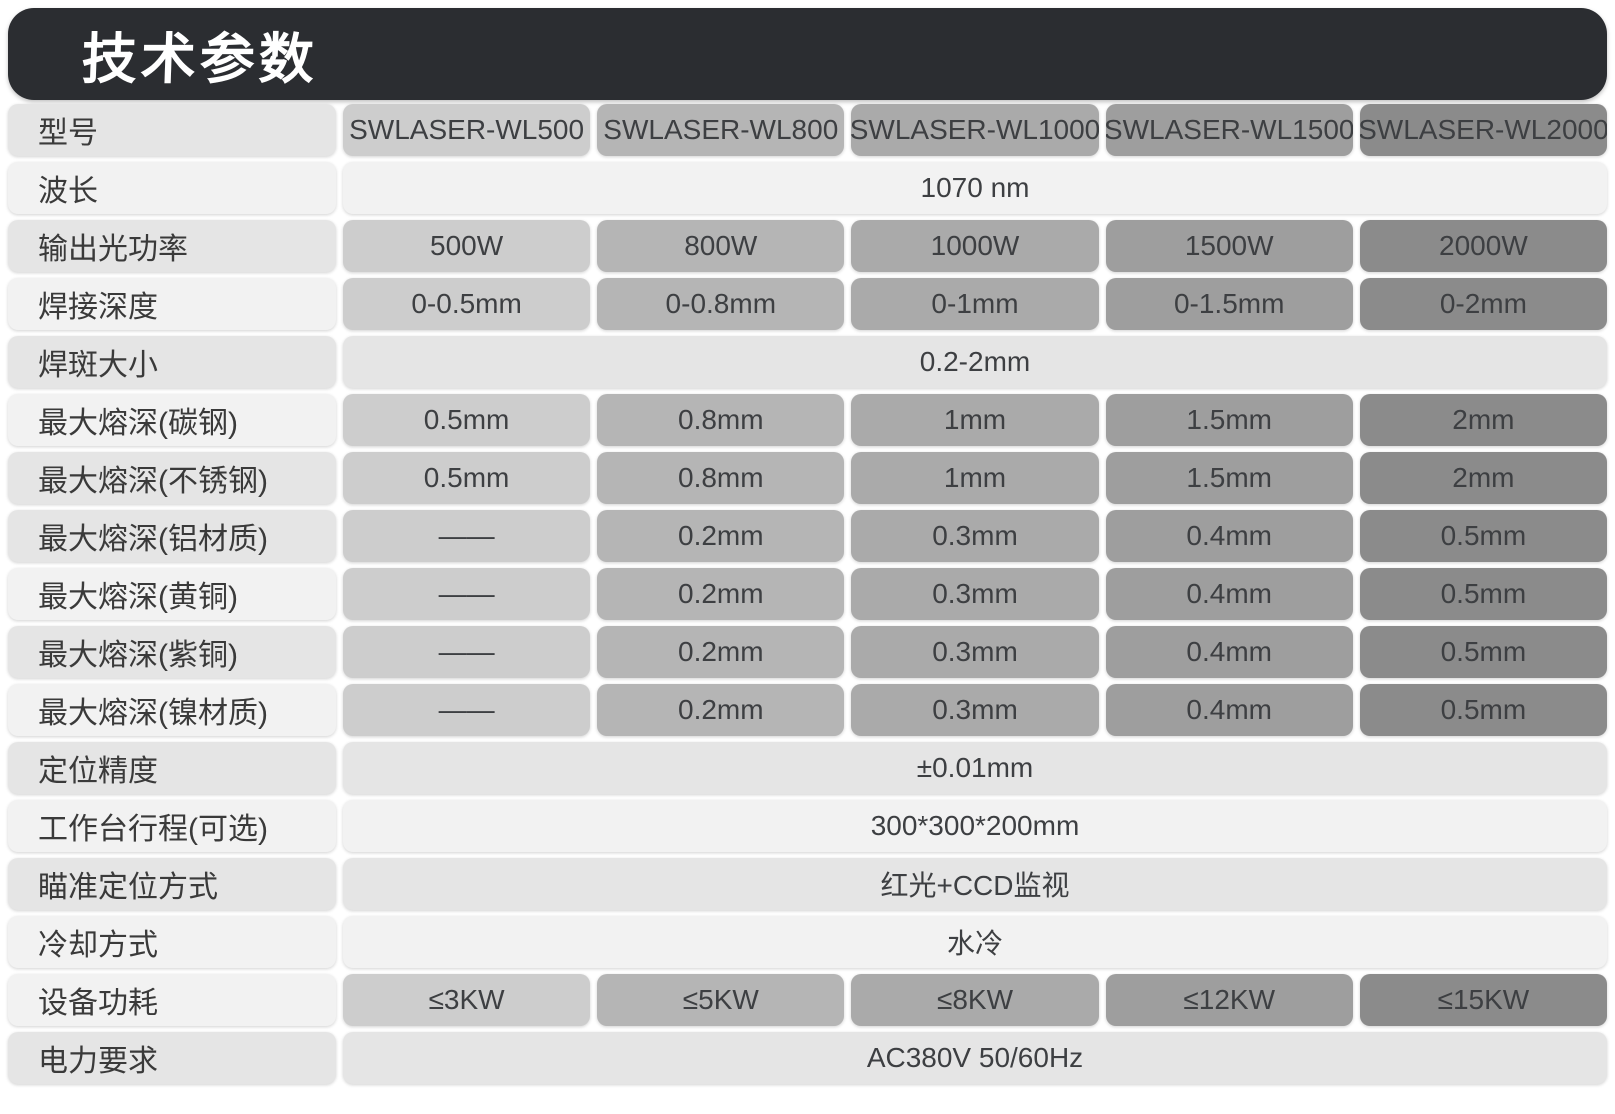  Describe the element at coordinates (975, 1000) in the screenshot. I see `spec-value: ≤8KW` at that location.